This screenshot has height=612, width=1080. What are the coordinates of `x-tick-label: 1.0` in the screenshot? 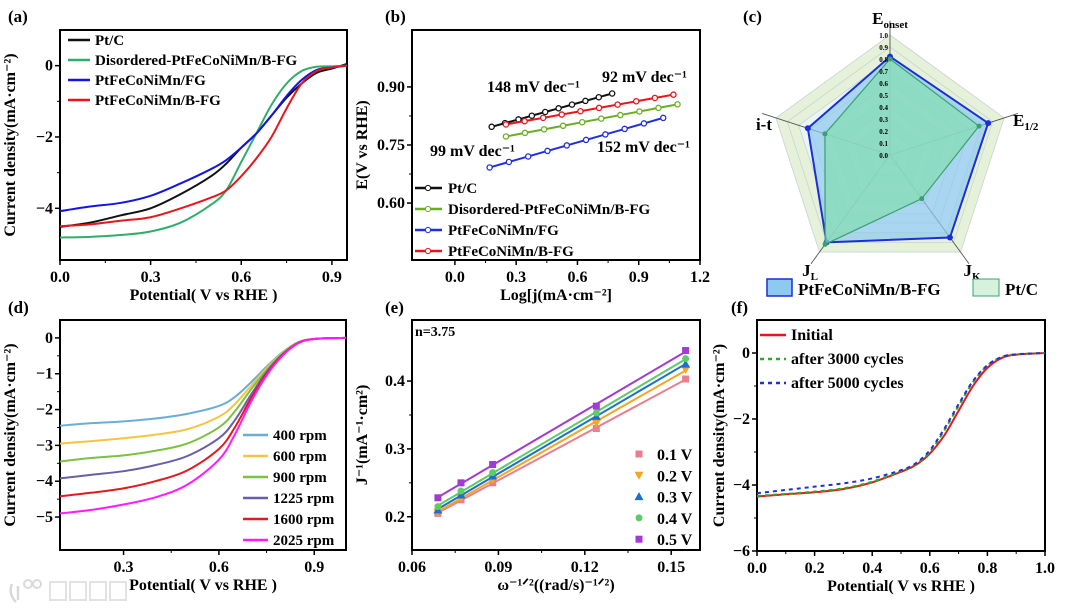 It's located at (1045, 568).